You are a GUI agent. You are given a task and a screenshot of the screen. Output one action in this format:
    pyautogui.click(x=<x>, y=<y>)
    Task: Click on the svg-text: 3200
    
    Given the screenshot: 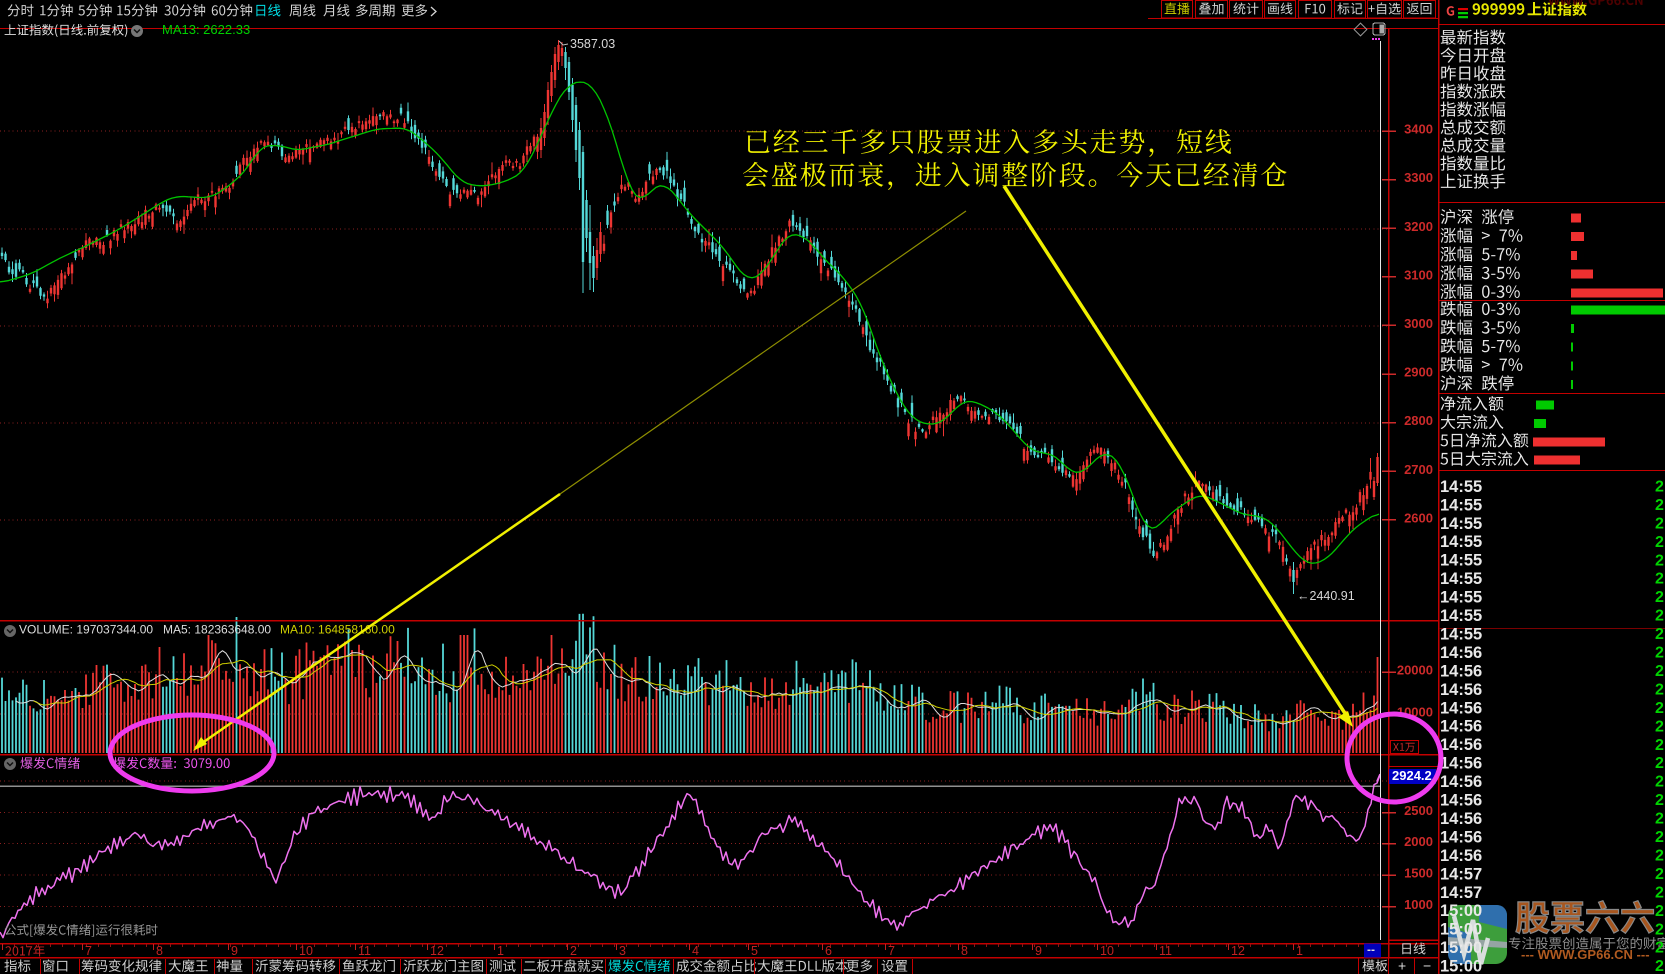 What is the action you would take?
    pyautogui.click(x=1418, y=226)
    